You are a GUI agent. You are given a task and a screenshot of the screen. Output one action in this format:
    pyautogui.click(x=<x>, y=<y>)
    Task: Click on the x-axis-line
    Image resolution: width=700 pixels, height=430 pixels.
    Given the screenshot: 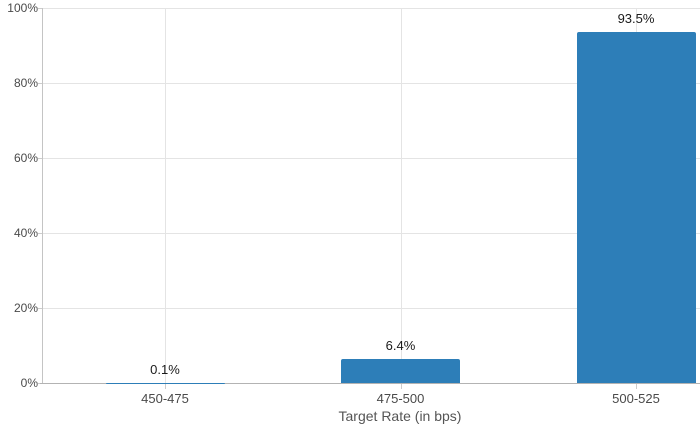 What is the action you would take?
    pyautogui.click(x=370, y=383)
    